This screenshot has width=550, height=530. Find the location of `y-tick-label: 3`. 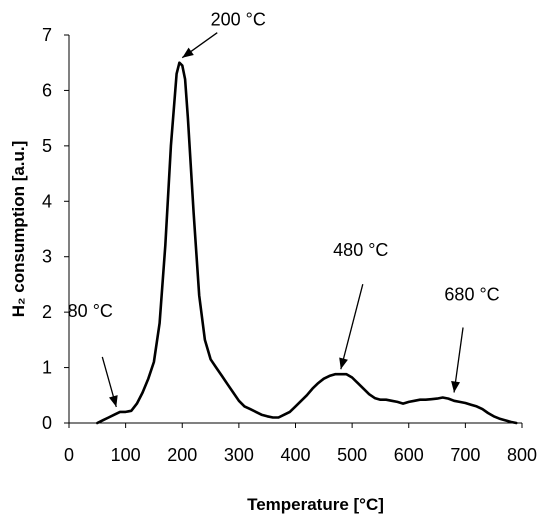

y-tick-label: 3 is located at coordinates (47, 257).